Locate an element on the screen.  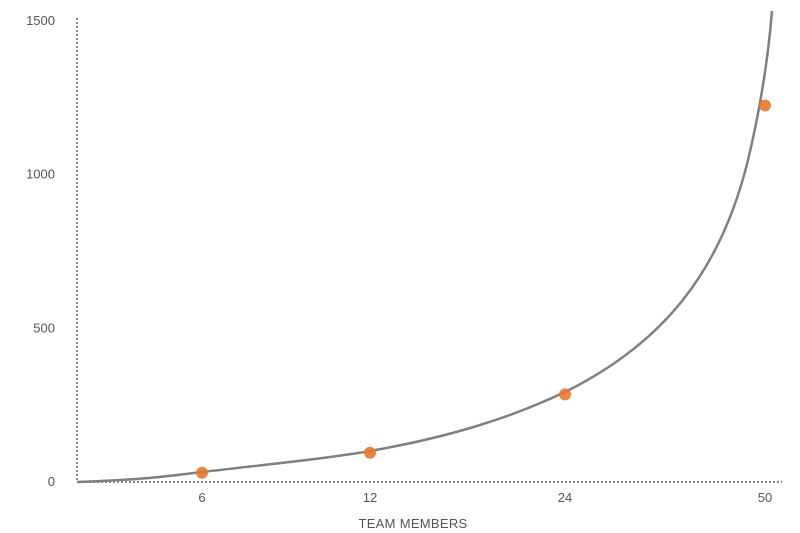
y-tick-label: 500 is located at coordinates (44, 327).